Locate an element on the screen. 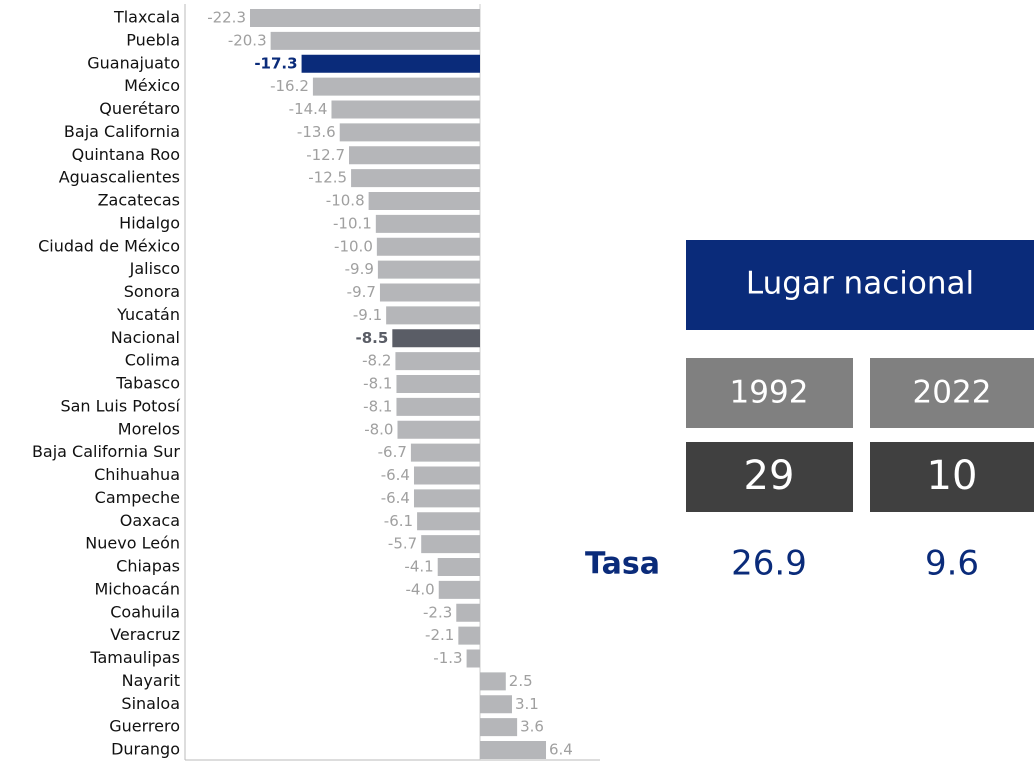  category-label: Sonora is located at coordinates (152, 291).